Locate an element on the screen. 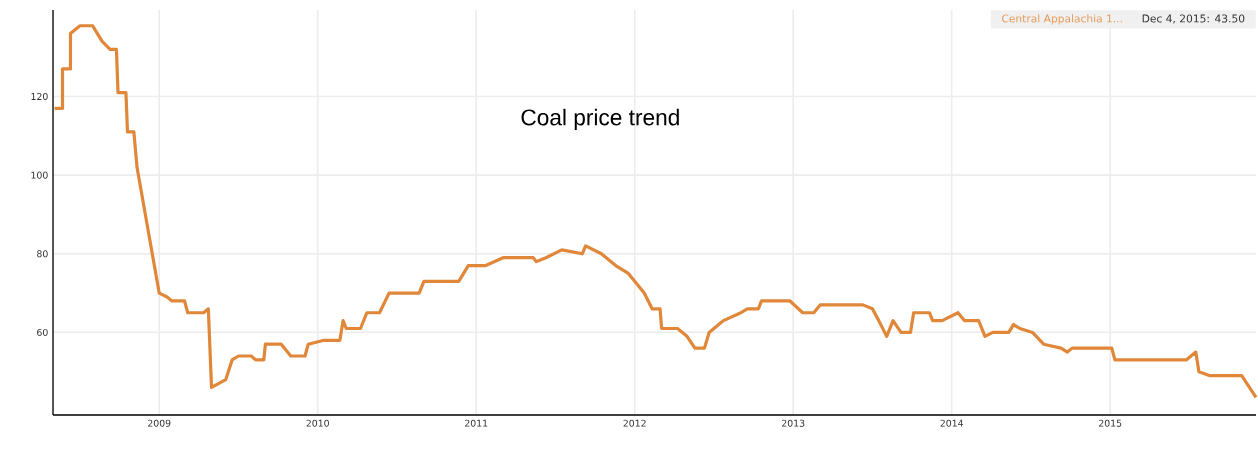 The image size is (1258, 461). x-tick-label: 2012 is located at coordinates (634, 423).